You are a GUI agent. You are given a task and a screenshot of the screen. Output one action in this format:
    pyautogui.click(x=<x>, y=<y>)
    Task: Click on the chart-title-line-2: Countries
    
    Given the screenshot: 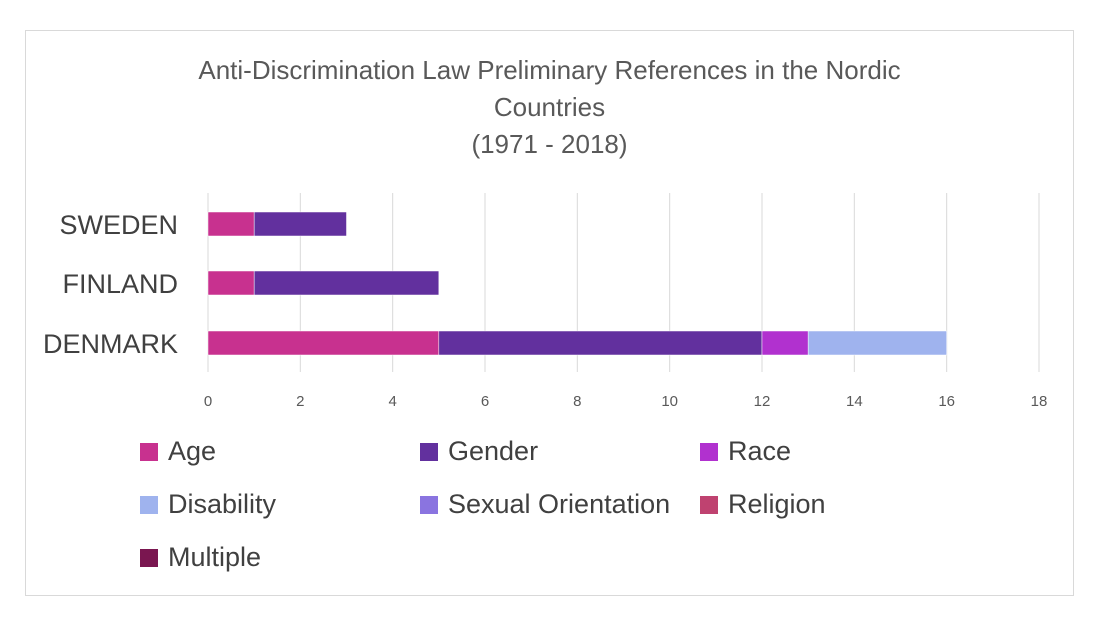 What is the action you would take?
    pyautogui.click(x=549, y=107)
    